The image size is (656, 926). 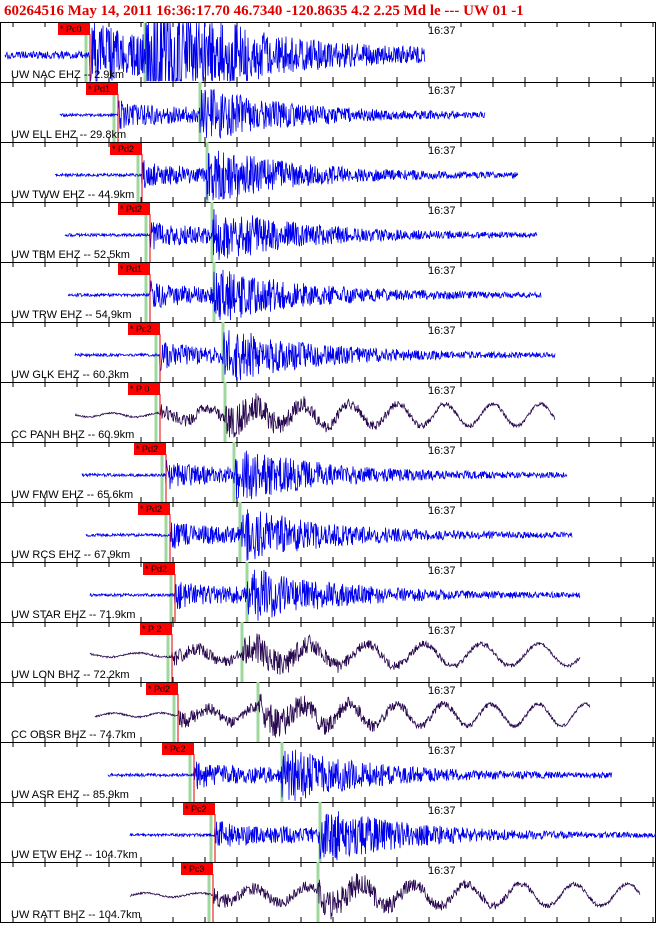 What do you see at coordinates (76, 915) in the screenshot?
I see `station-label: UW RATT BHZ -- 104.7km` at bounding box center [76, 915].